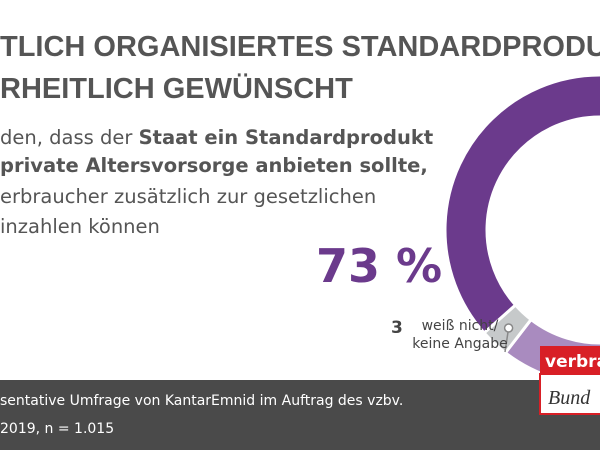  Describe the element at coordinates (569, 398) in the screenshot. I see `logo-text: Bund` at that location.